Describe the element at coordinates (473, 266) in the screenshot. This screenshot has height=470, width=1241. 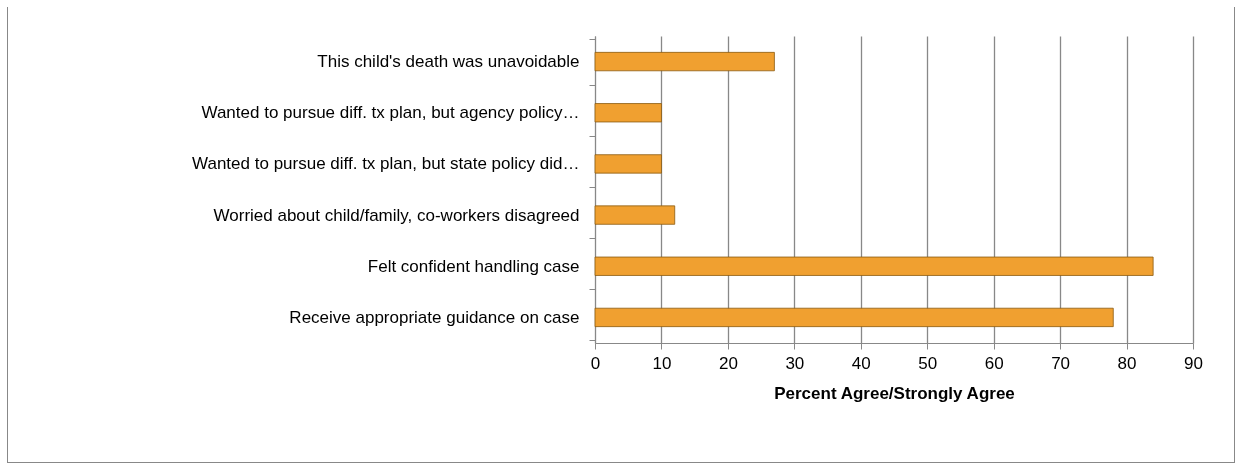
I see `y-tick-label: Felt confident handling case` at that location.